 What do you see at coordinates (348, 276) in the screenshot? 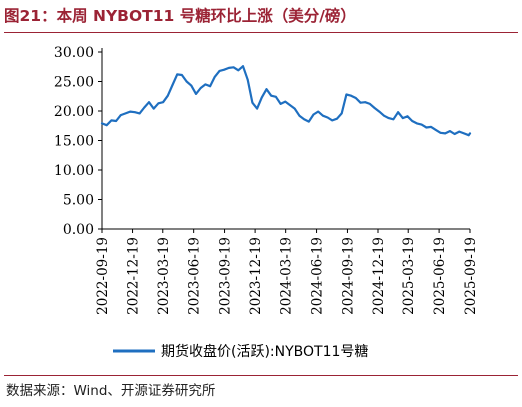
I see `x-tick-label: 2024-09-19` at bounding box center [348, 276].